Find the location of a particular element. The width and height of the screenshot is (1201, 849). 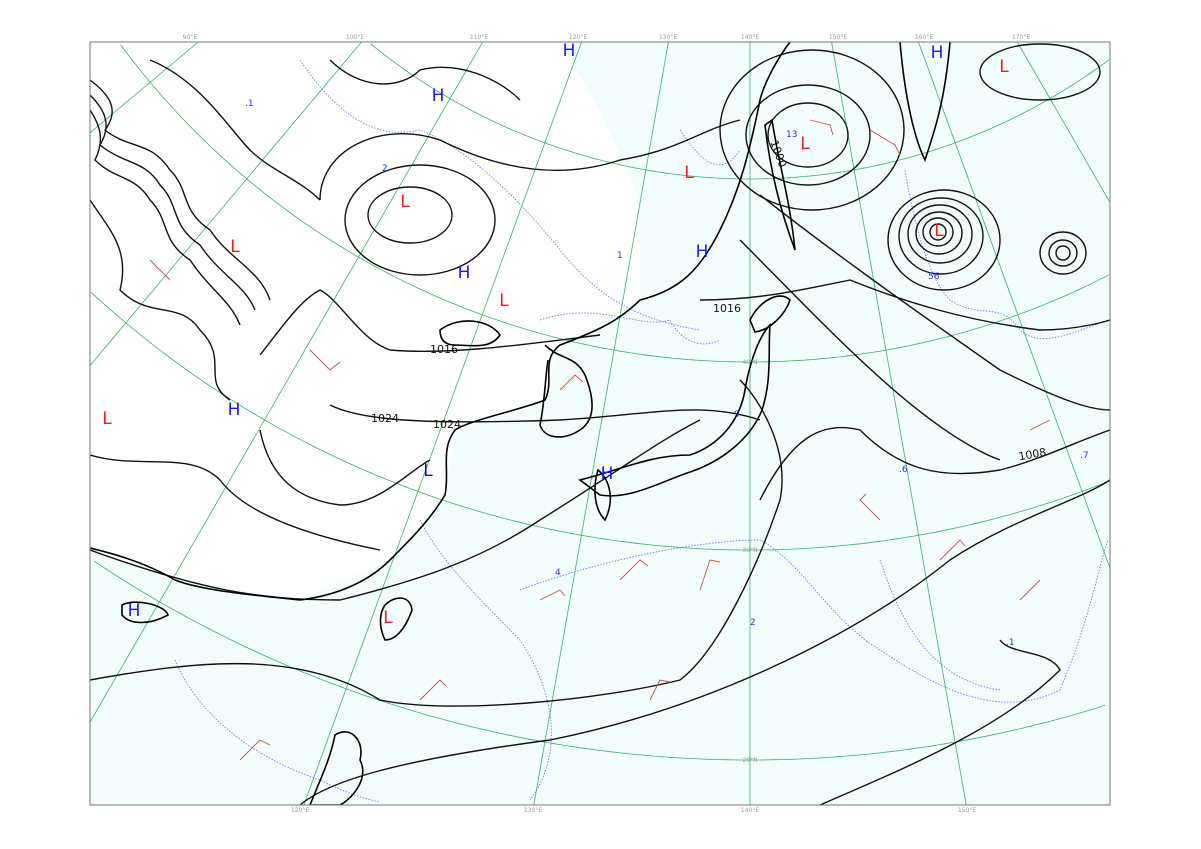

latitude-labels: 40°N 30°N 20°N is located at coordinates (749, 561).